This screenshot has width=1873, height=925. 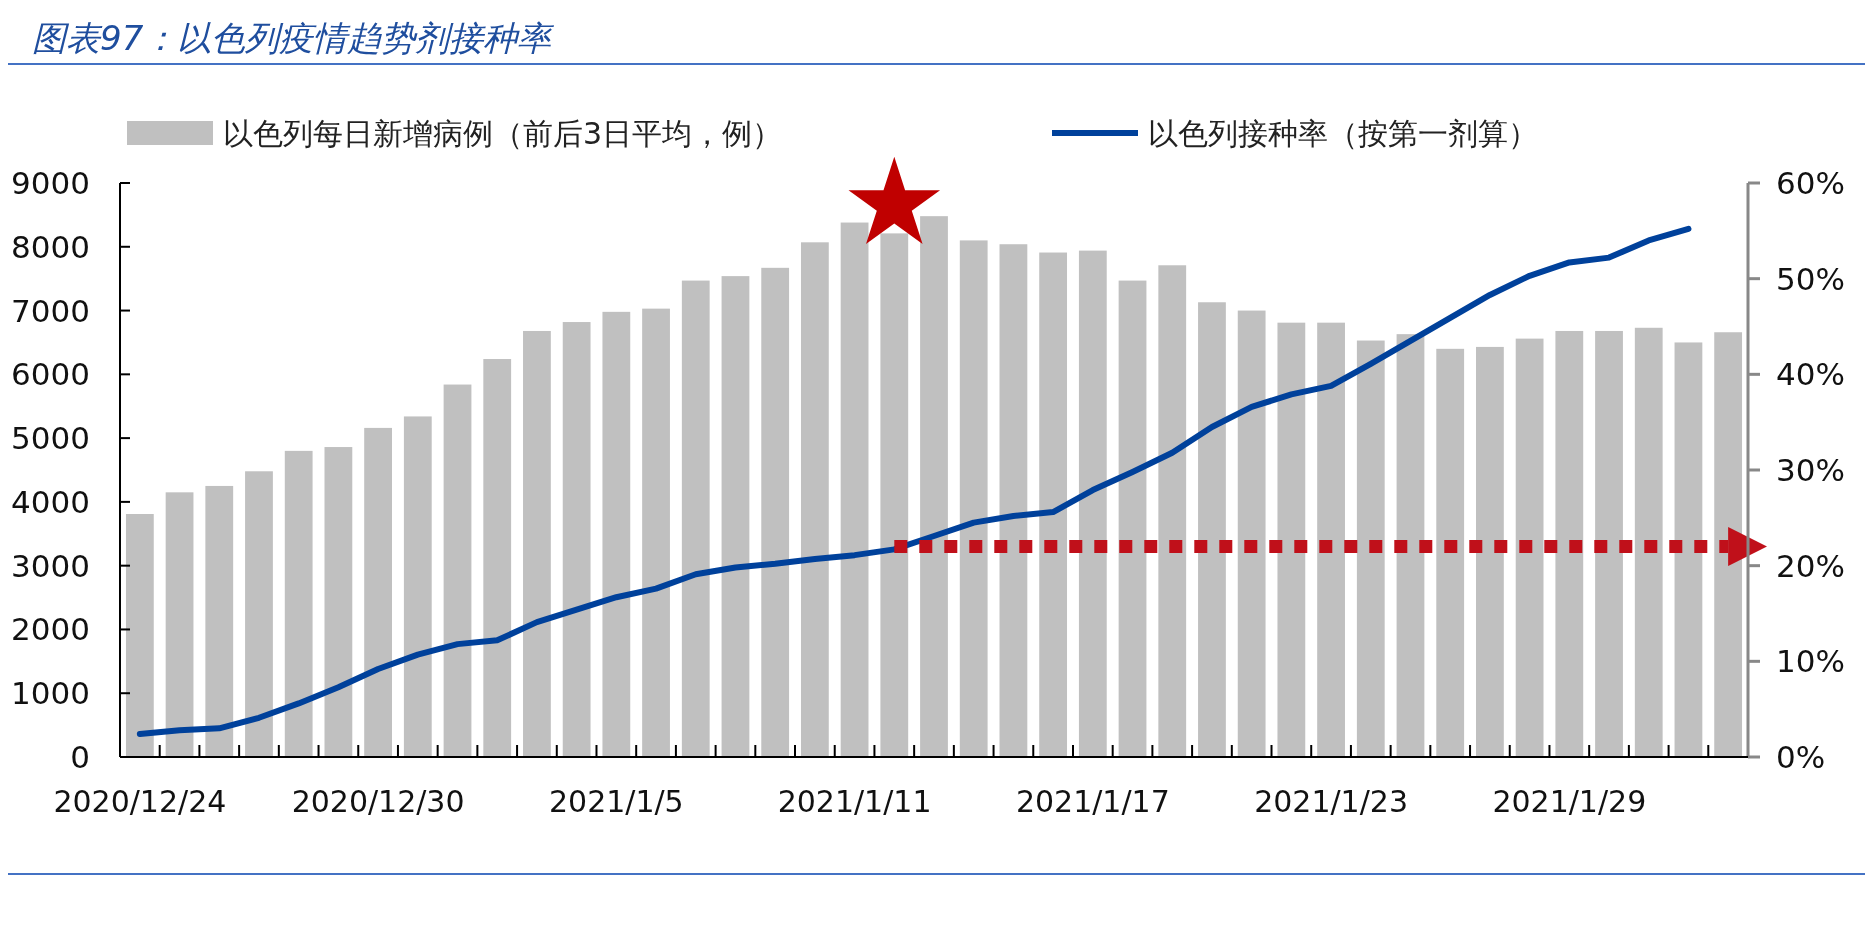 What do you see at coordinates (50, 693) in the screenshot?
I see `y-tick-label: 1000` at bounding box center [50, 693].